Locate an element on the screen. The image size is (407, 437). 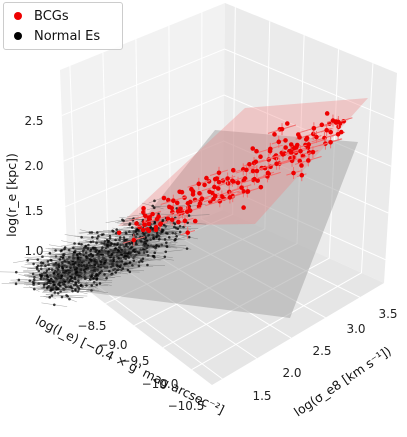
legend-marker-normal-es is located at coordinates (18, 36).